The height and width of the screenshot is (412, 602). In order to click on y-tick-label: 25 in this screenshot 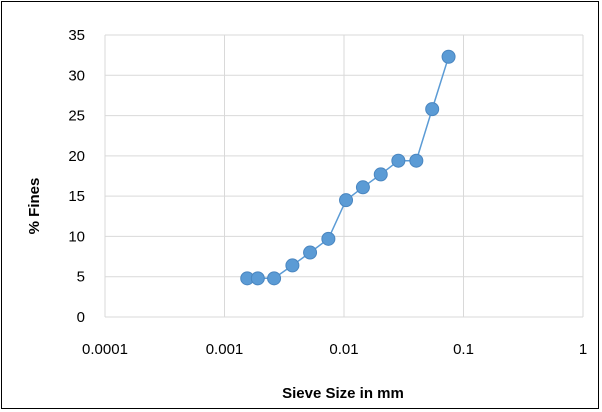, I will do `click(76, 116)`.